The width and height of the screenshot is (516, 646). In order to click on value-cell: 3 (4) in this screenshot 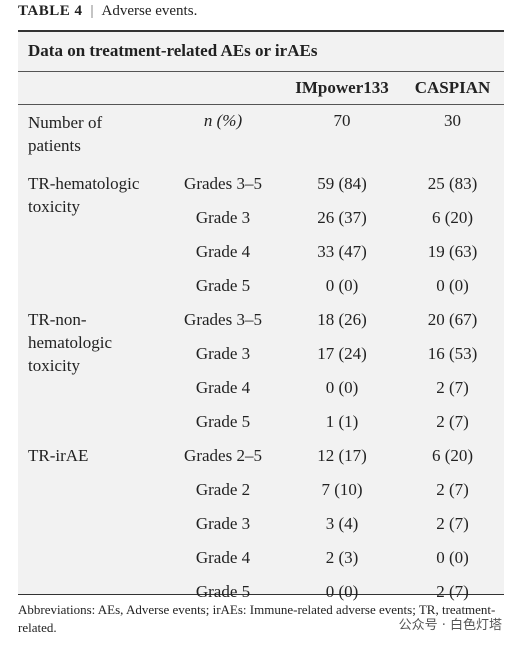, I will do `click(342, 523)`.